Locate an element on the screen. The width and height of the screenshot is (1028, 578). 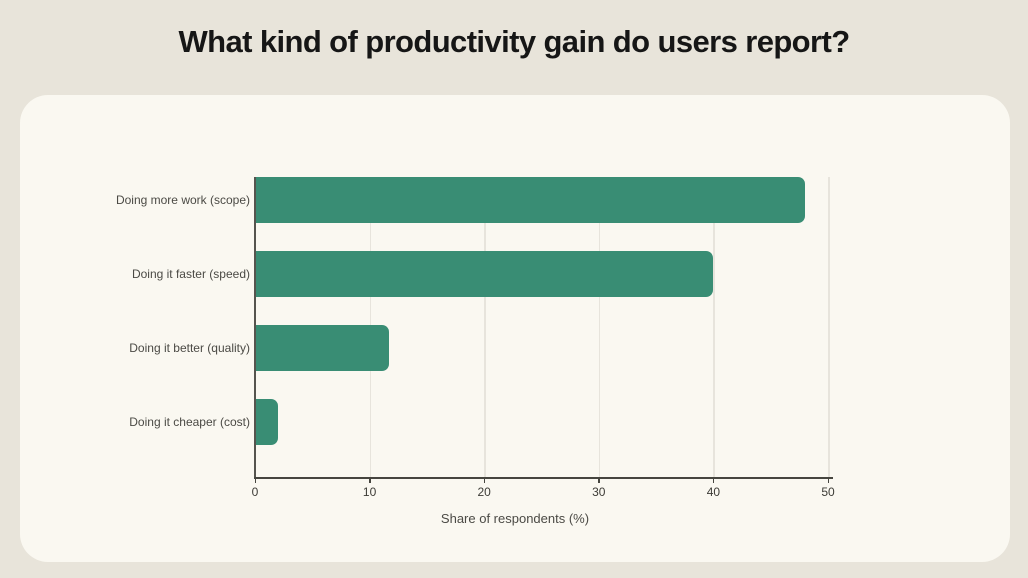
x-tick-label-0: 0 is located at coordinates (255, 492).